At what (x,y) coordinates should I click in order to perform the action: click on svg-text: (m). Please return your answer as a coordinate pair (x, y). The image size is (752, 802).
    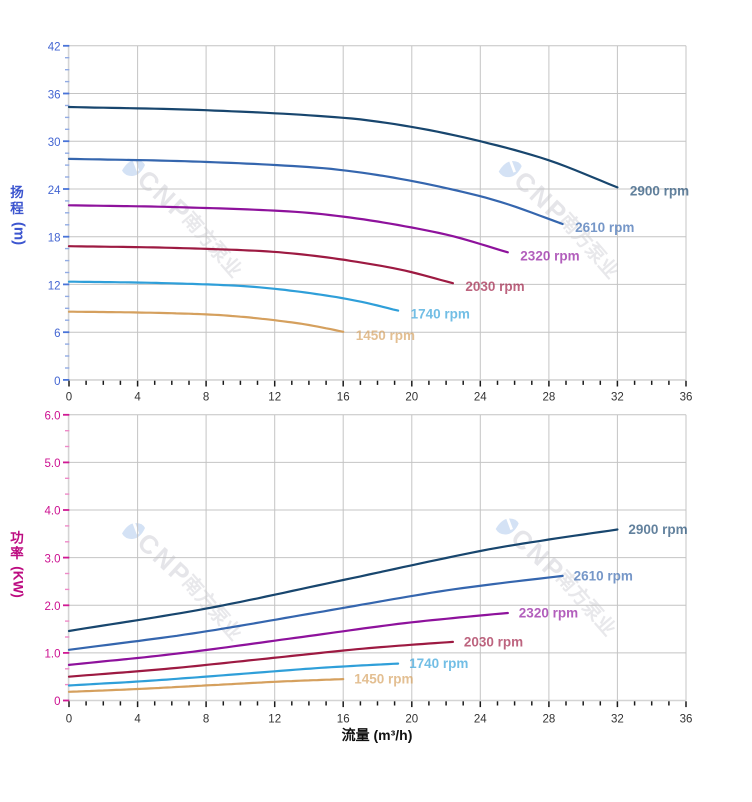
    Looking at the image, I should click on (19, 233).